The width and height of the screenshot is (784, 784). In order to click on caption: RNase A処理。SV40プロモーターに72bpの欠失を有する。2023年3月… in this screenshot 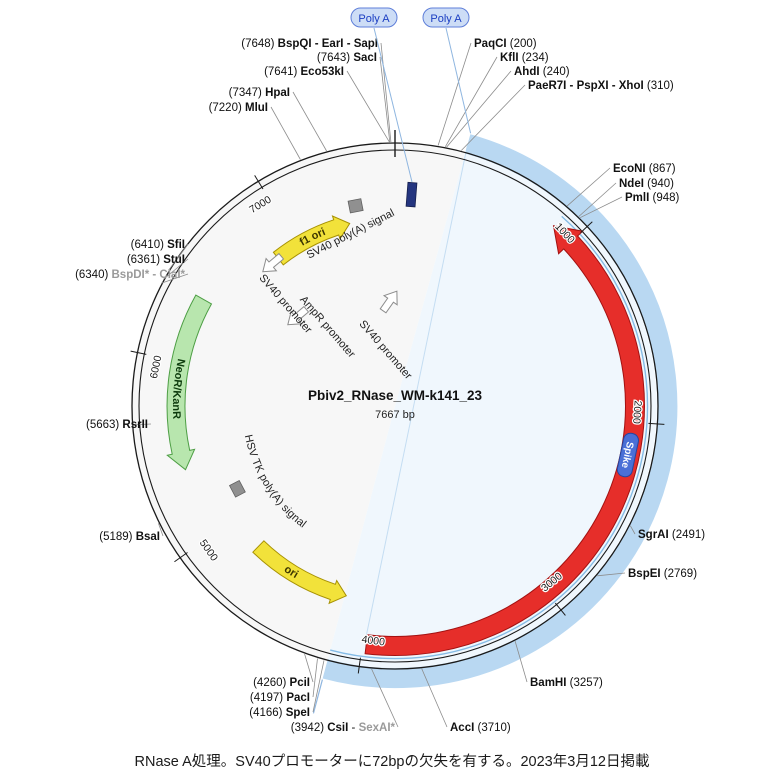, I will do `click(392, 761)`.